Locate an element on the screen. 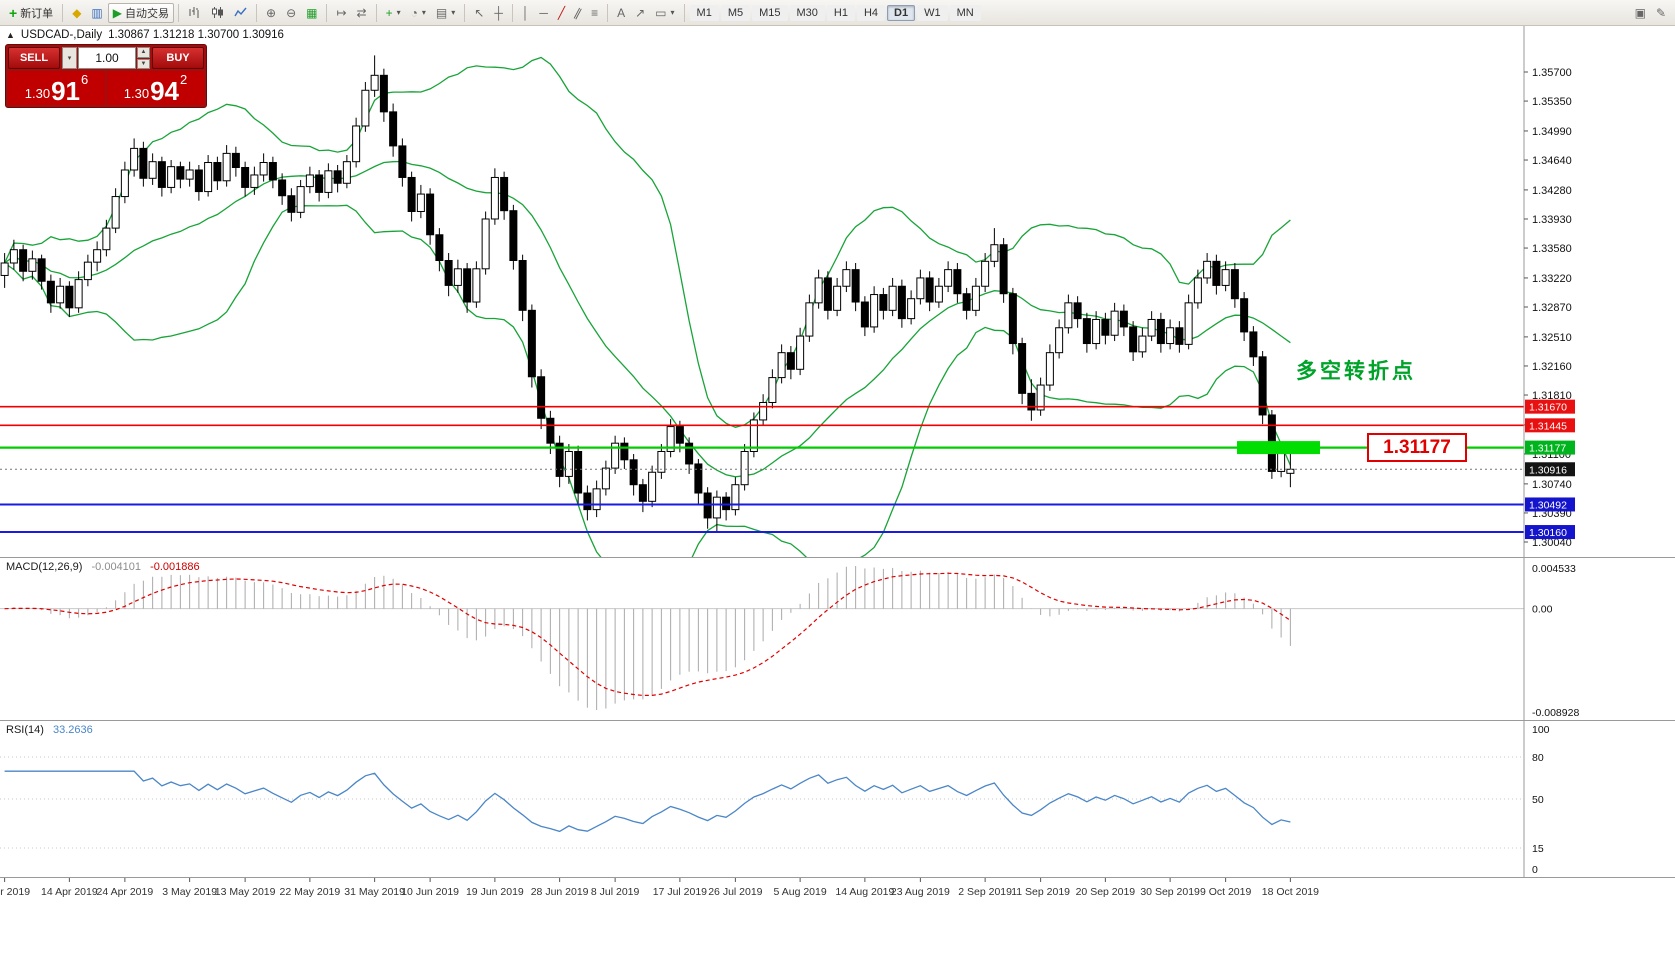 The image size is (1675, 953). horizontal-level-lines is located at coordinates (762, 469).